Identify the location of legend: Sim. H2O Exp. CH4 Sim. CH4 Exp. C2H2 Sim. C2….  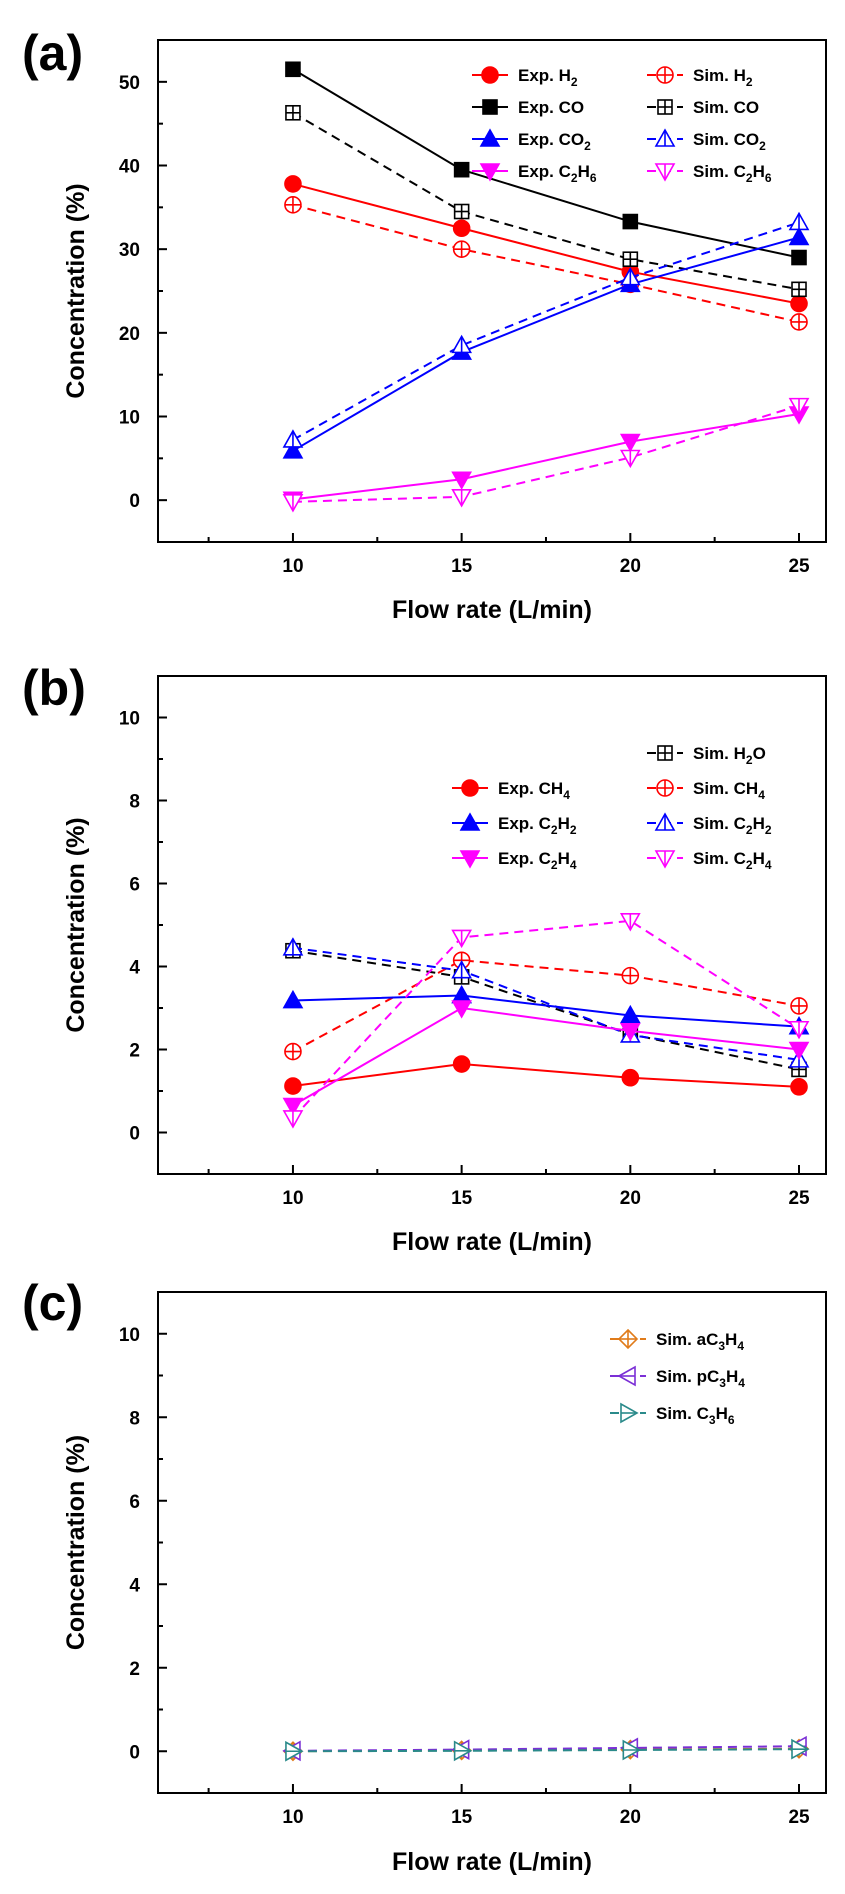
(612, 808).